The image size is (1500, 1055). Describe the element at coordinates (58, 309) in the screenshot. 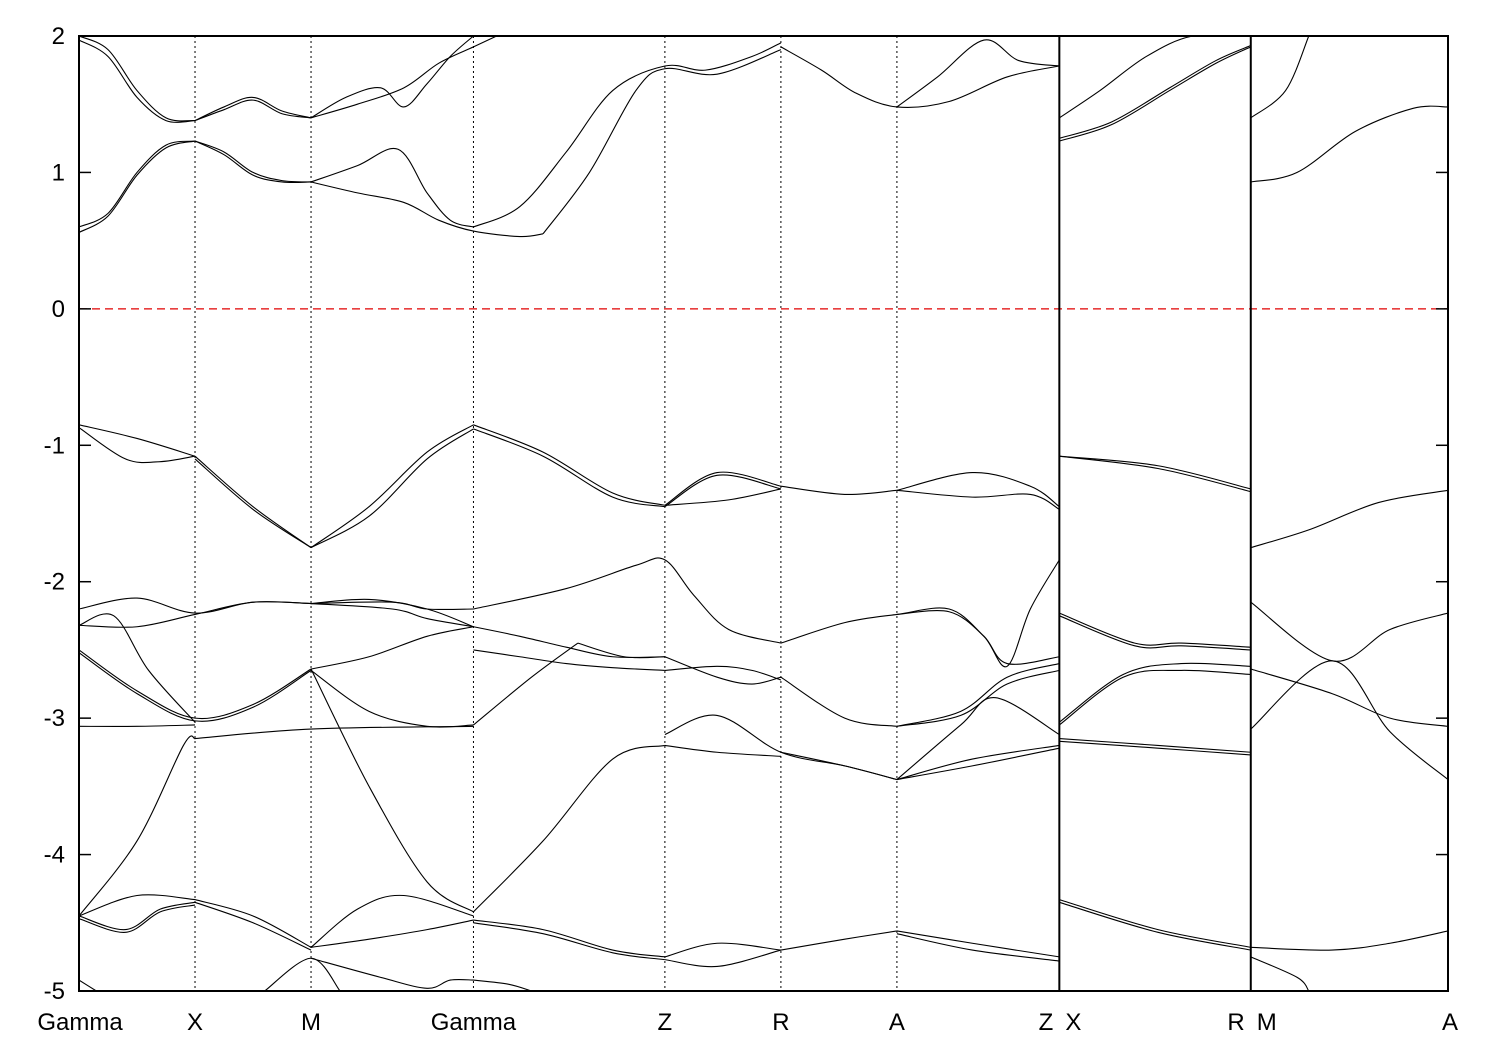

I see `y-tick-label: 0` at that location.